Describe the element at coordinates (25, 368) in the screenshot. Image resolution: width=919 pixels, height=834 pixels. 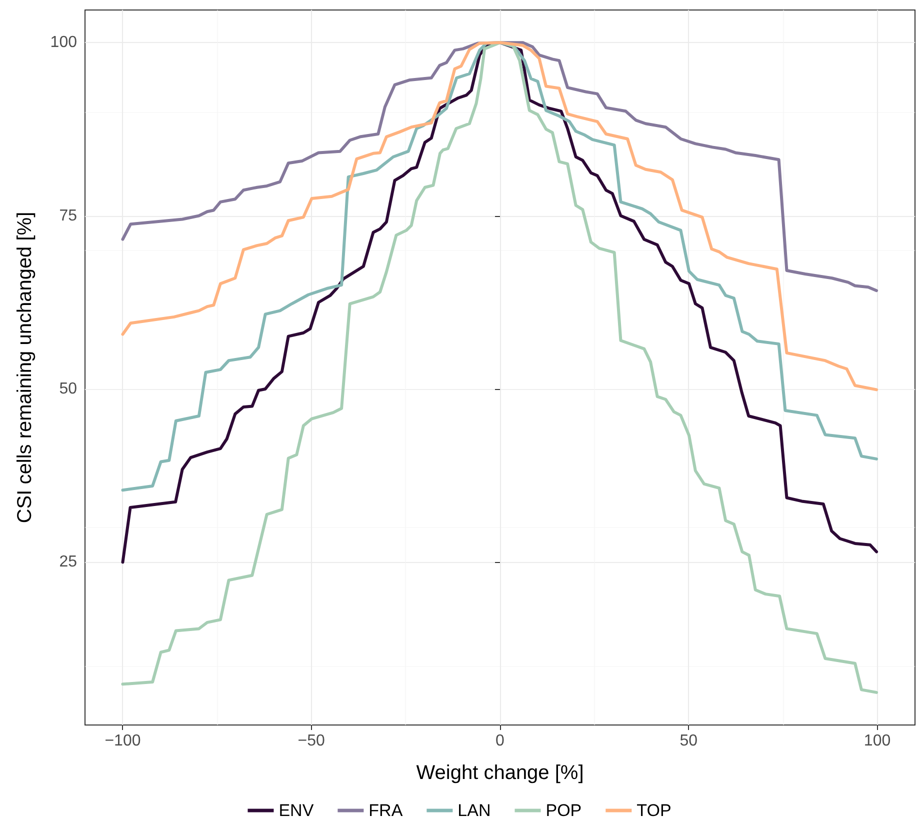
I see `y-axis-title: CSI cells remaining unchanged [%]` at that location.